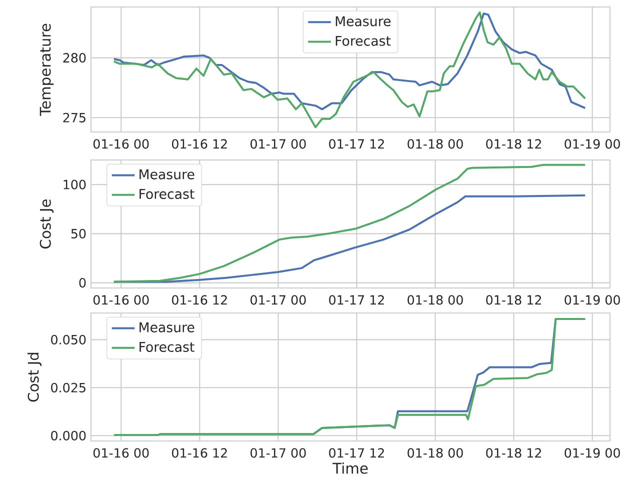  What do you see at coordinates (74, 117) in the screenshot?
I see `y-tick-label: 275` at bounding box center [74, 117].